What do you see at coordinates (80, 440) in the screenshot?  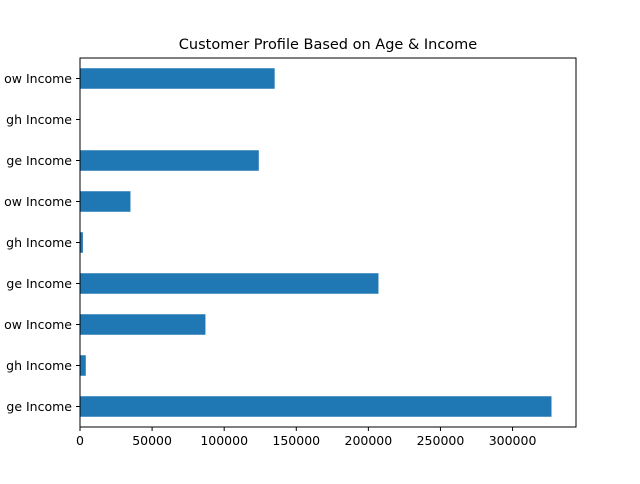 I see `x-tick-label-0: 0` at bounding box center [80, 440].